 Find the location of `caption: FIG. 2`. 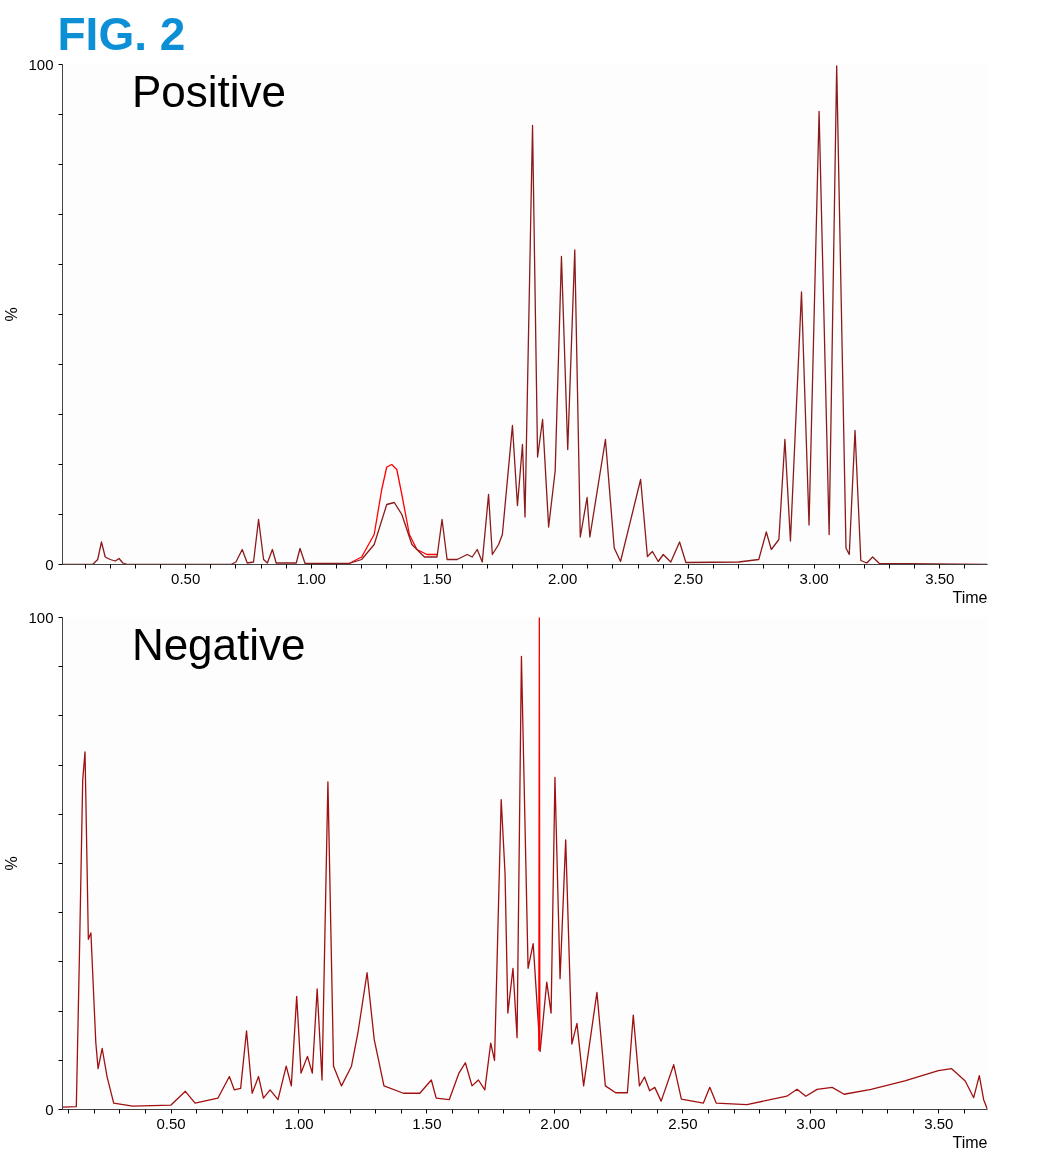

caption: FIG. 2 is located at coordinates (121, 33).